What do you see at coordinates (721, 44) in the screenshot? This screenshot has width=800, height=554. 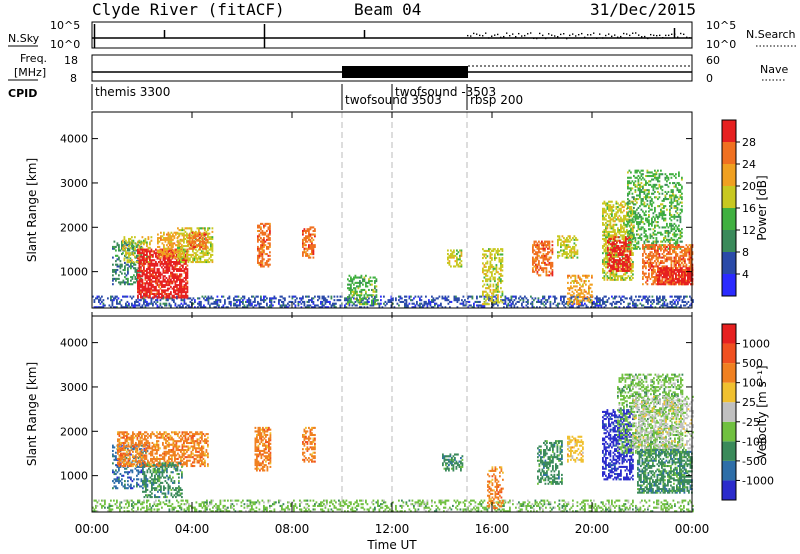 I see `nsearch-tick-bottom: 10^0` at bounding box center [721, 44].